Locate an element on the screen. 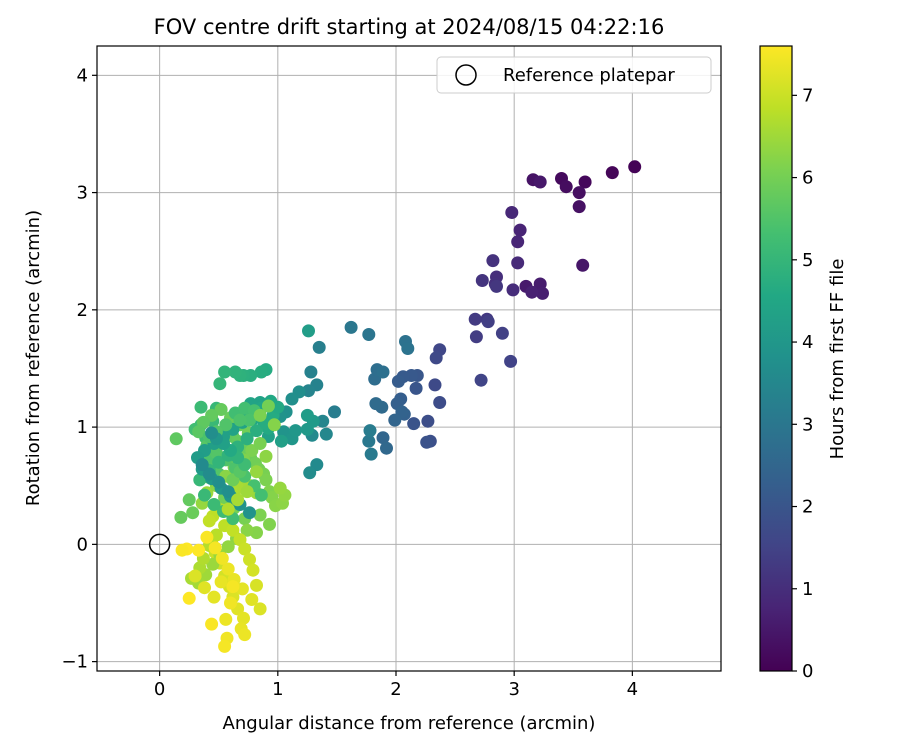  x-tick-label: 3 is located at coordinates (513, 689).